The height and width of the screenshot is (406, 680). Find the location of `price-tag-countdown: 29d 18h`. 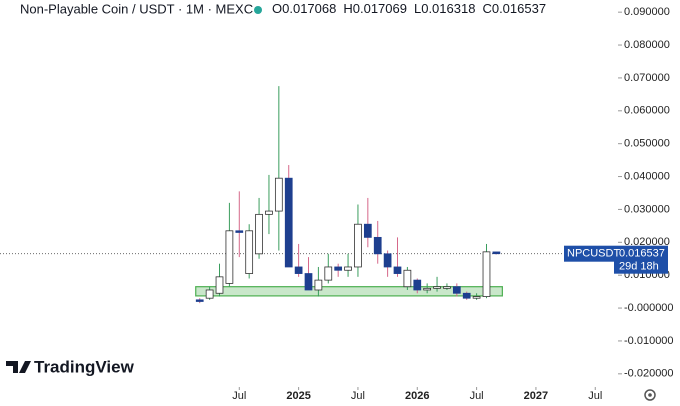

price-tag-countdown: 29d 18h is located at coordinates (639, 267).